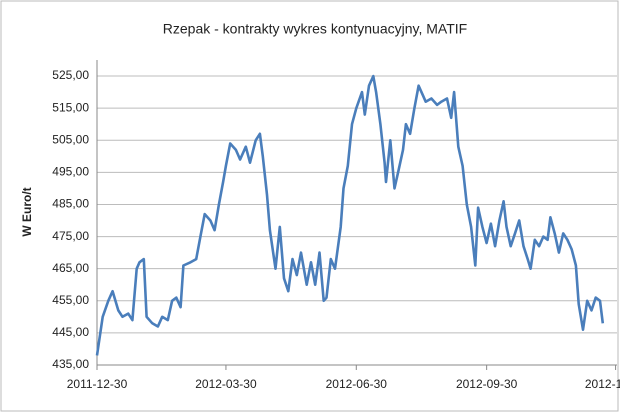  I want to click on y-axis-label: W Euro/t, so click(27, 211).